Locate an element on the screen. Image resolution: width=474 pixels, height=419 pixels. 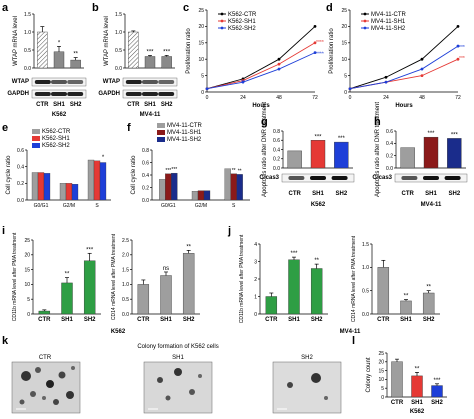
panel-c-ytick-label: 0 is located at coordinates (202, 93).